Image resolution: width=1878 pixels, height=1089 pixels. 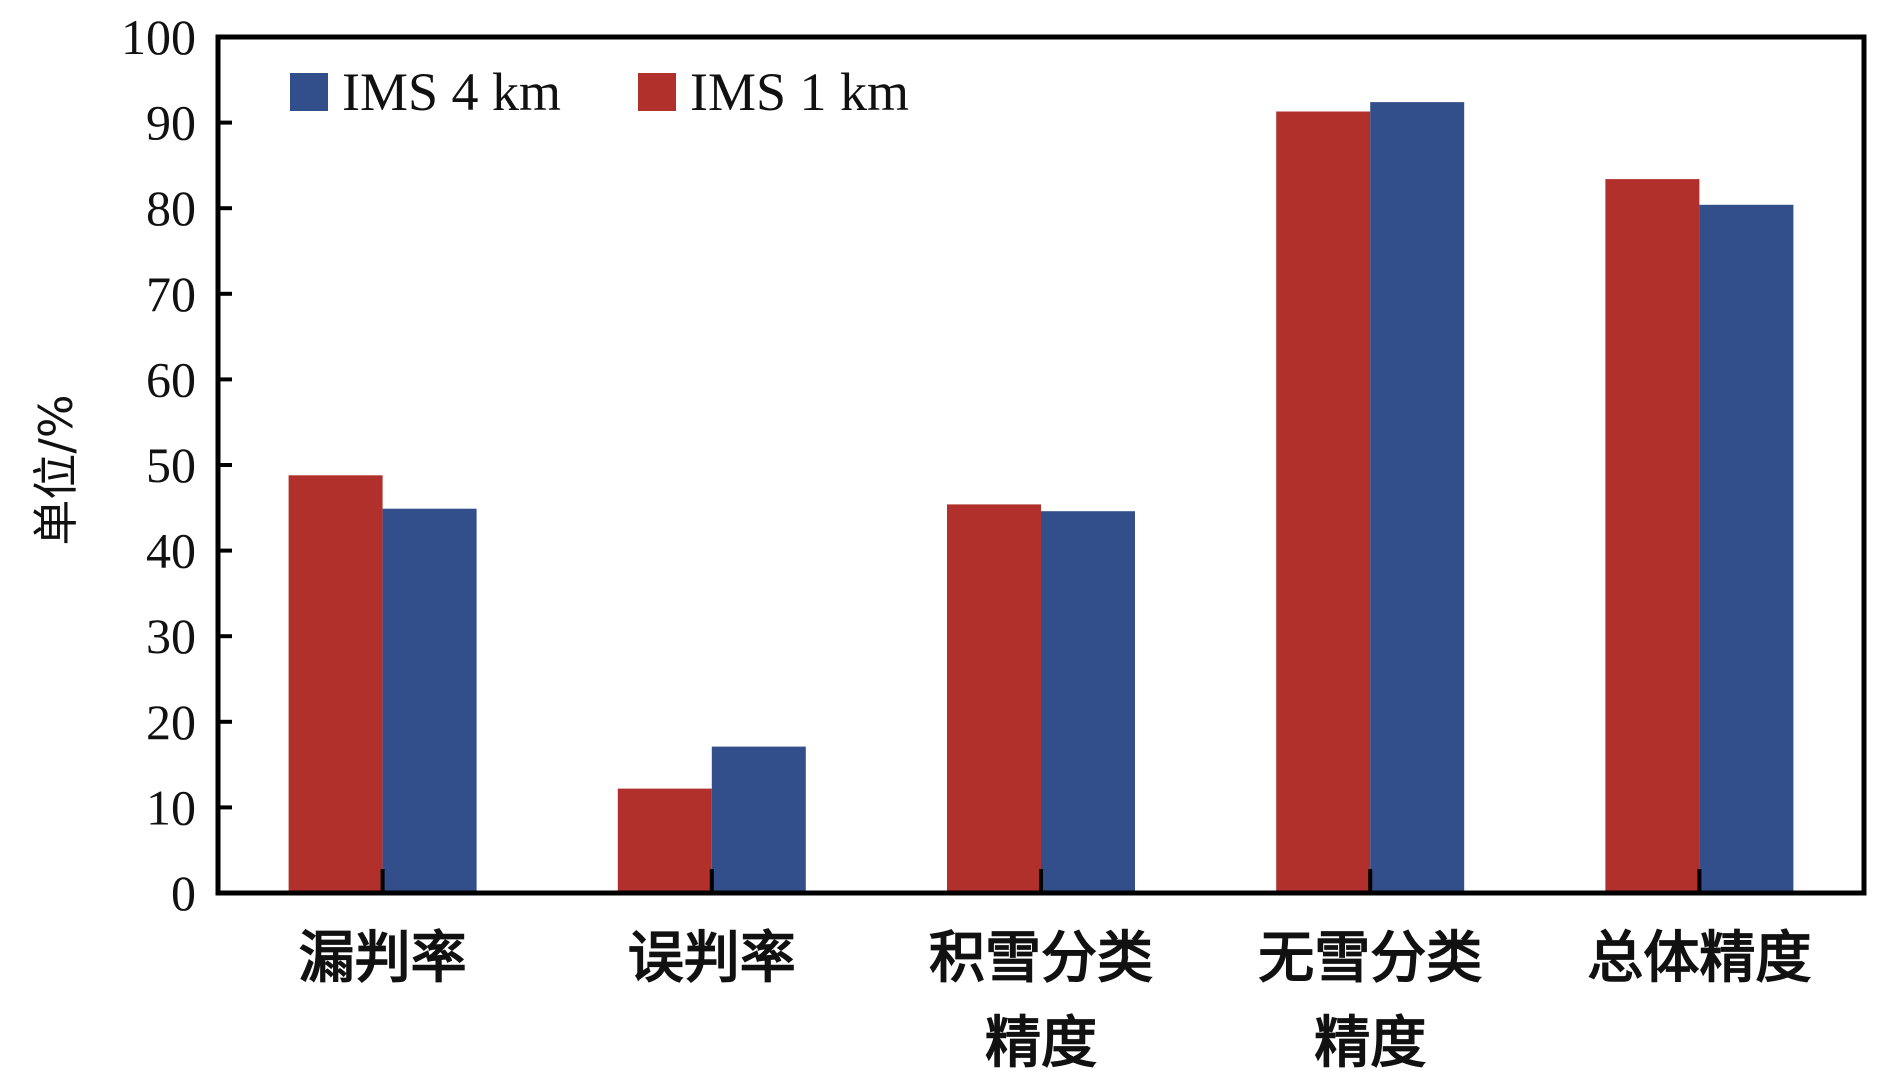 I want to click on x-tick-label: 误判率, so click(x=712, y=958).